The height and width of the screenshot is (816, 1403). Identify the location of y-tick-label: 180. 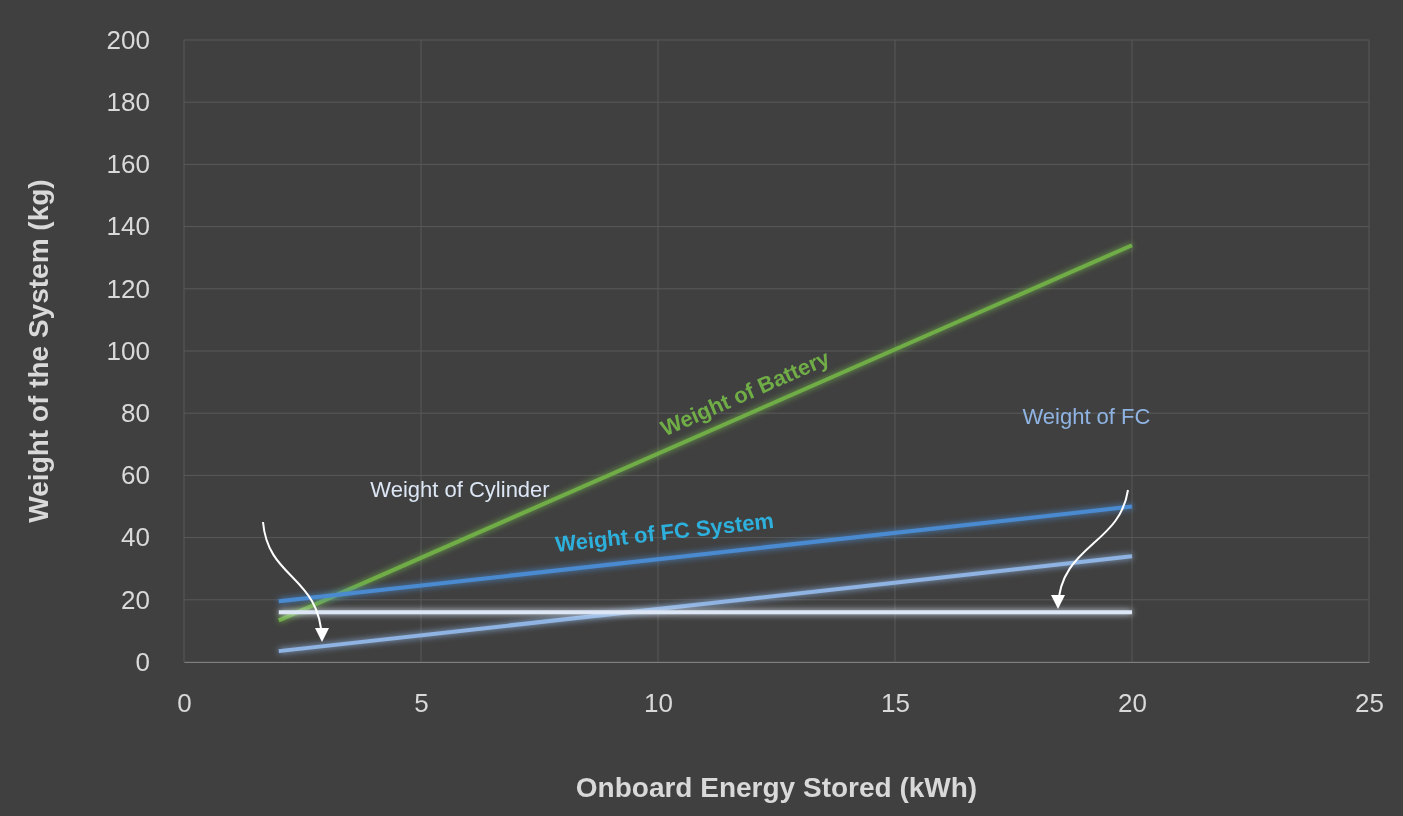
(128, 102).